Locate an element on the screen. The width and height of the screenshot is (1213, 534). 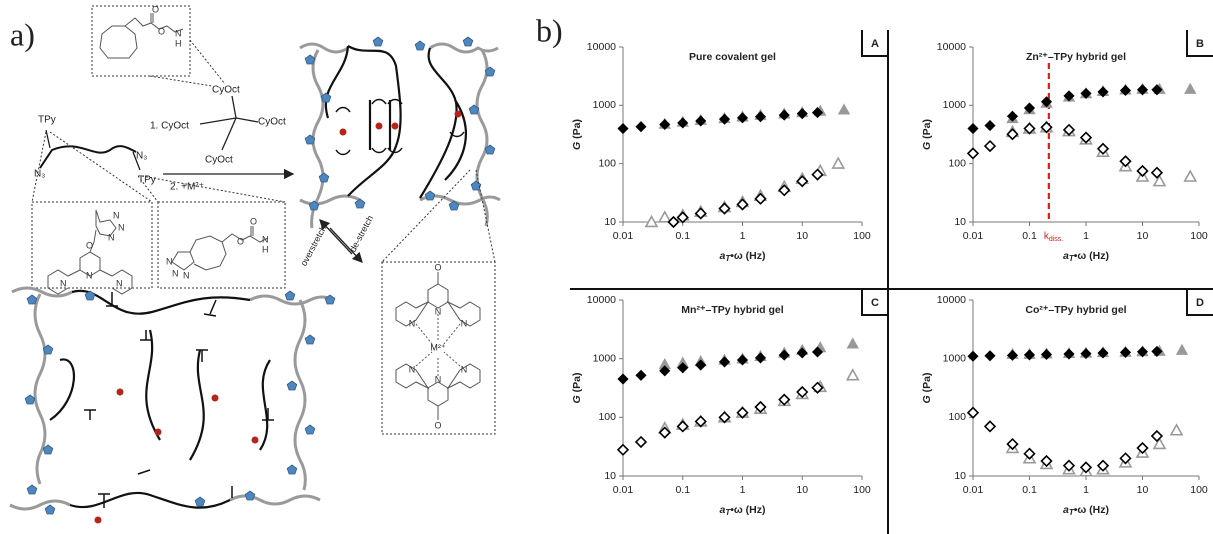
x-tick-label: 1 is located at coordinates (1086, 490).